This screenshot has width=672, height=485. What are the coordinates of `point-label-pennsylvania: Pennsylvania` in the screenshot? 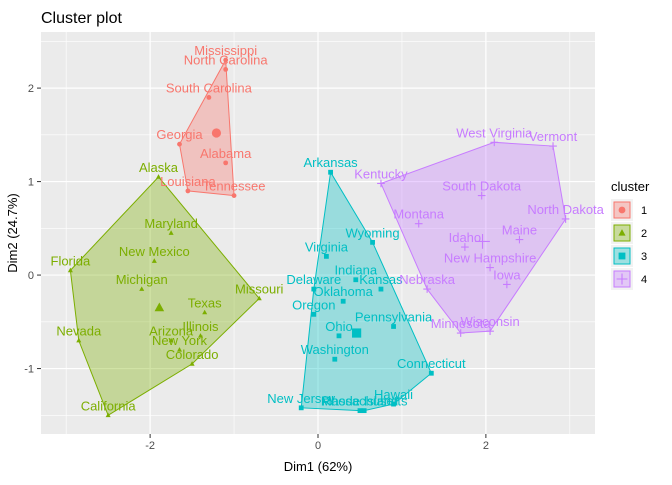 It's located at (394, 316).